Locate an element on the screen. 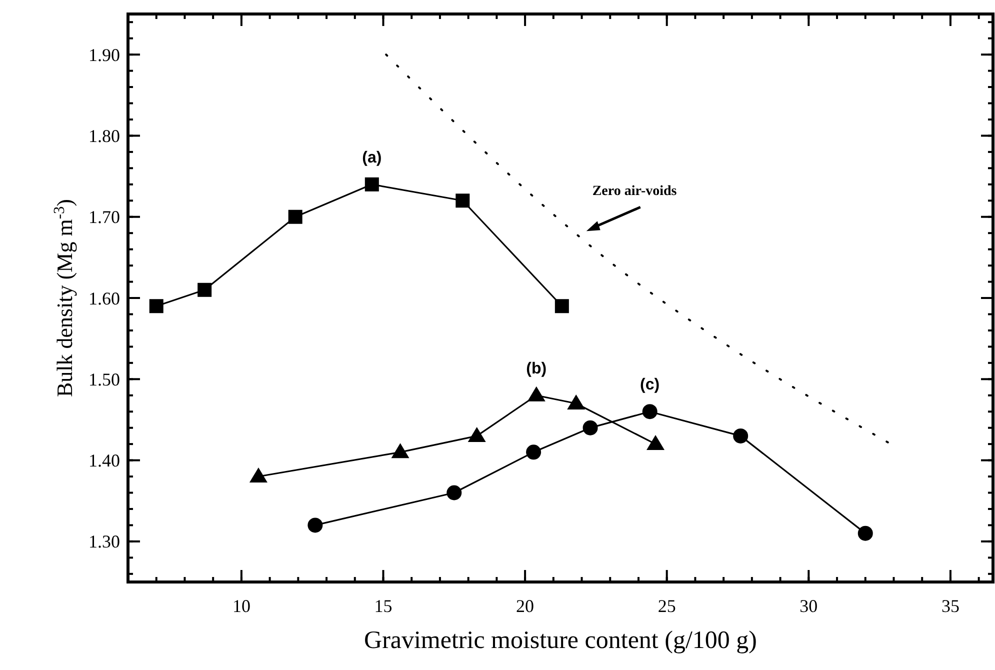  annotation: (b) is located at coordinates (536, 369).